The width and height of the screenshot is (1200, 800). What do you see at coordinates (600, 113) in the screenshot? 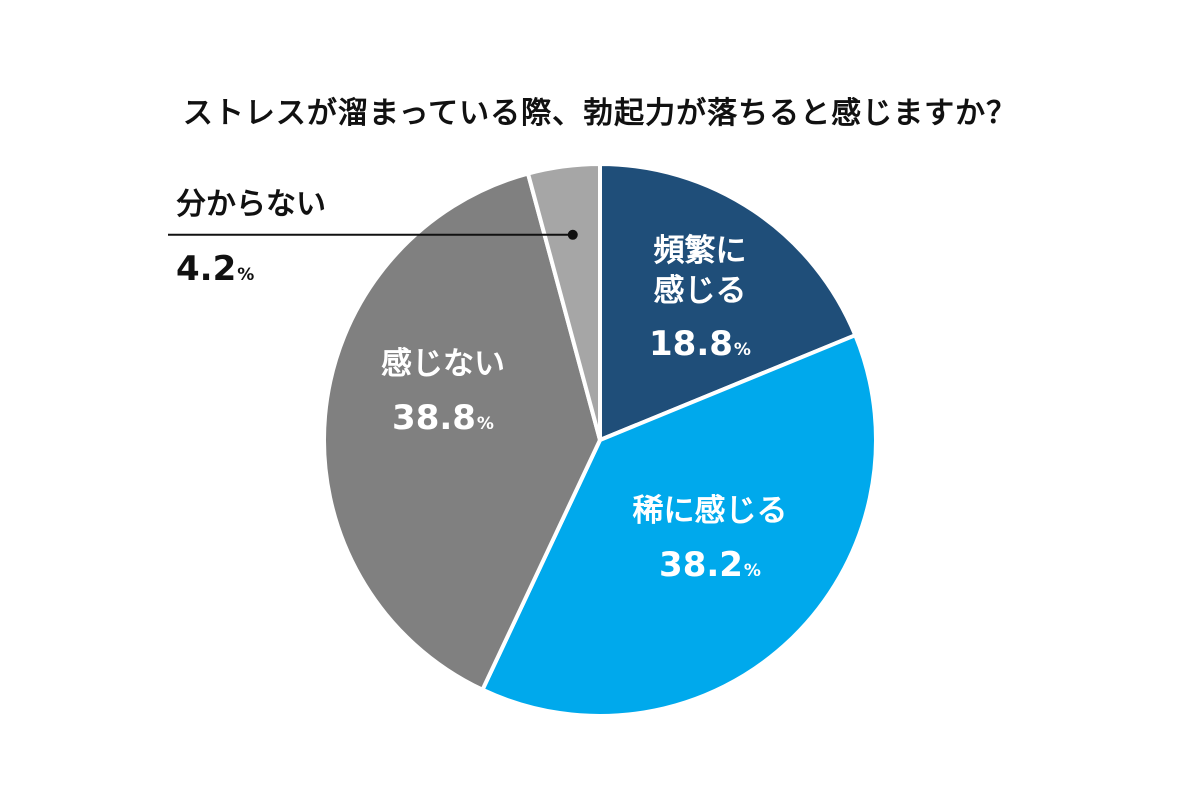
I see `chart-title: ストレスが溜まっている際、勃起力が落ちると感じますか？` at bounding box center [600, 113].